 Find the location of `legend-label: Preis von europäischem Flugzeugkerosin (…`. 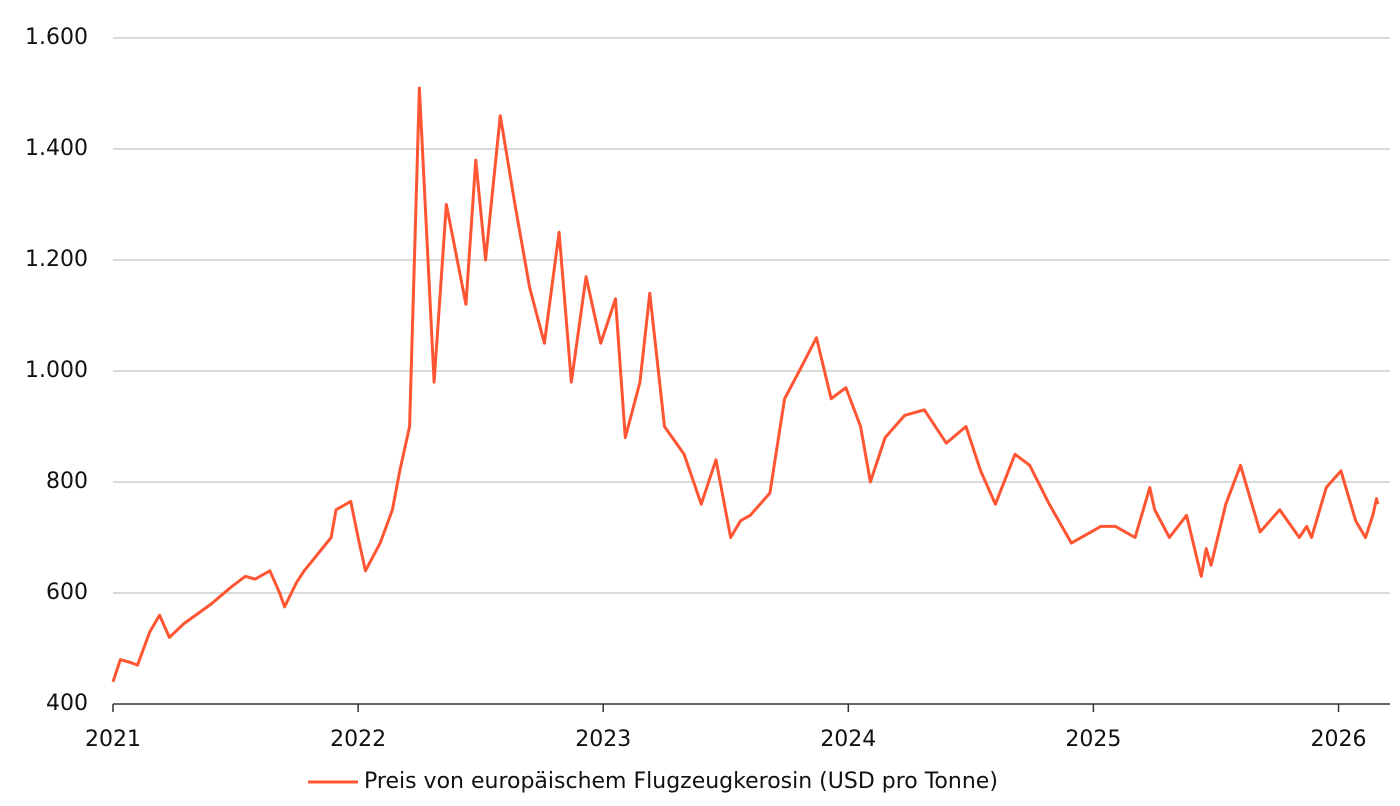

legend-label: Preis von europäischem Flugzeugkerosin (… is located at coordinates (681, 781).